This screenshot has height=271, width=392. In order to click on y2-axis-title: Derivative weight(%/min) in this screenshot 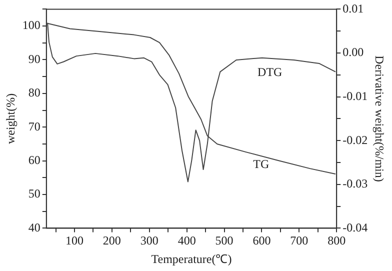, I will do `click(379, 119)`.